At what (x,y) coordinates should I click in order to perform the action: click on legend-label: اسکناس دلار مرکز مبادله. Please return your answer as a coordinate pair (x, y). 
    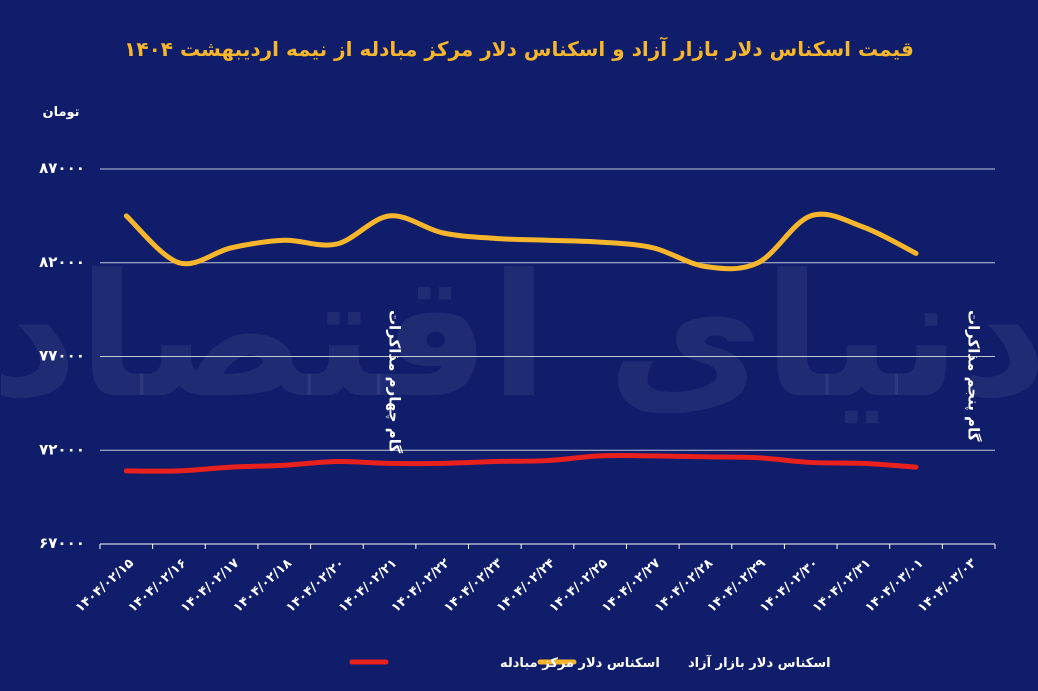
    Looking at the image, I should click on (580, 663).